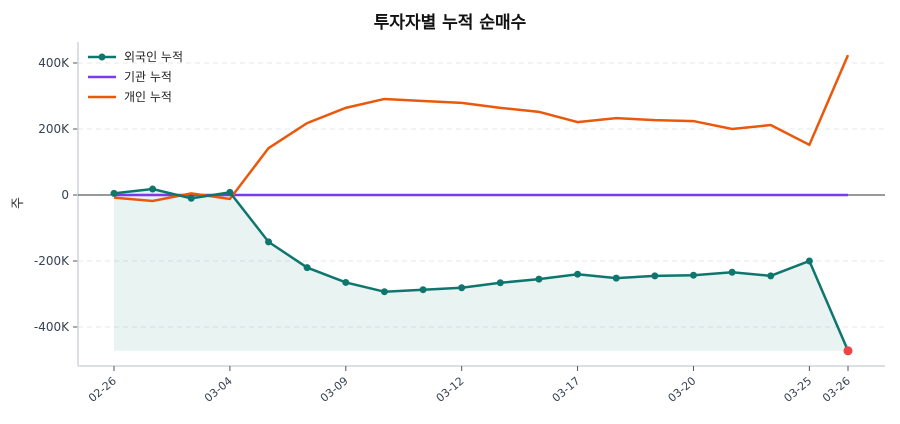  I want to click on y-tick-label: 0, so click(65, 195).